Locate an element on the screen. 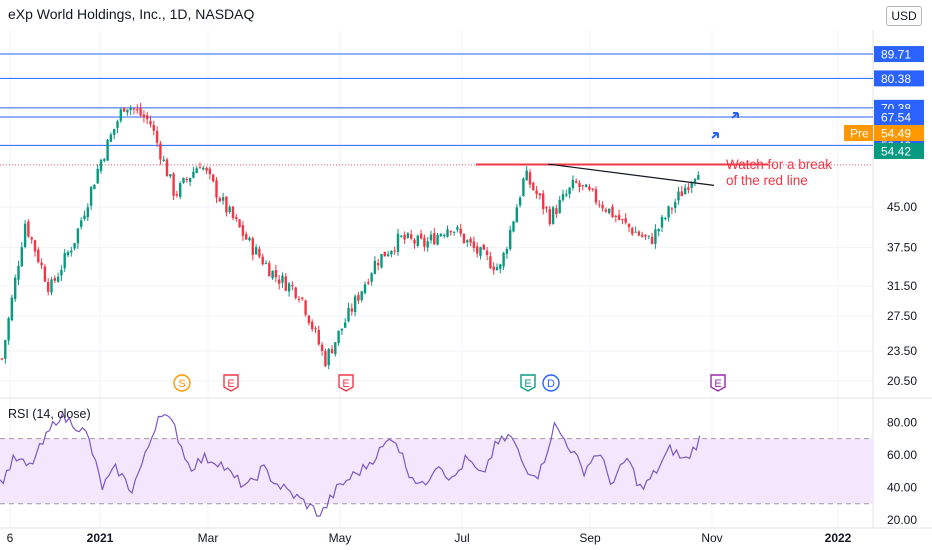 Image resolution: width=932 pixels, height=550 pixels. drawings is located at coordinates (622, 149).